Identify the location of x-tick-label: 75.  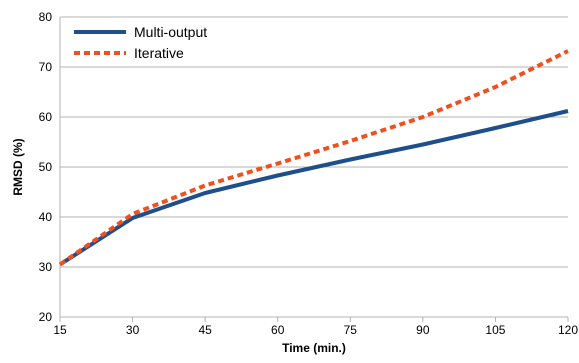
(351, 330).